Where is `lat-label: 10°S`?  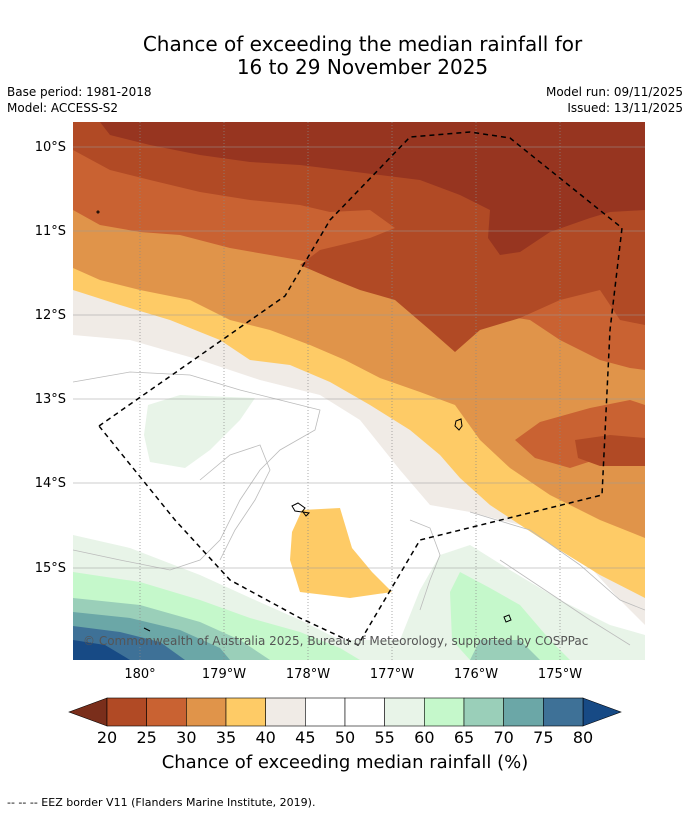
lat-label: 10°S is located at coordinates (50, 147).